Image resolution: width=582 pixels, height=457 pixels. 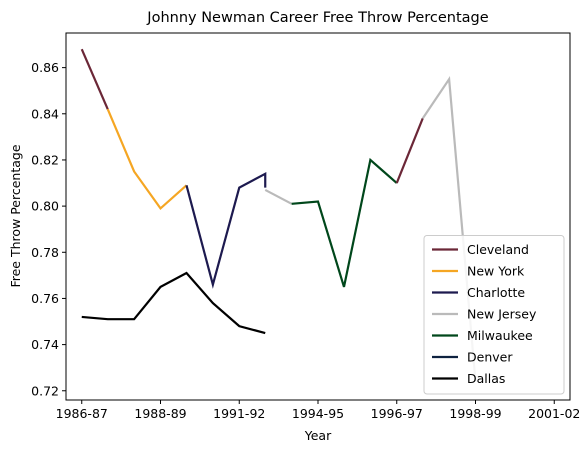 I want to click on y-tick-label: 0.84, so click(x=45, y=113).